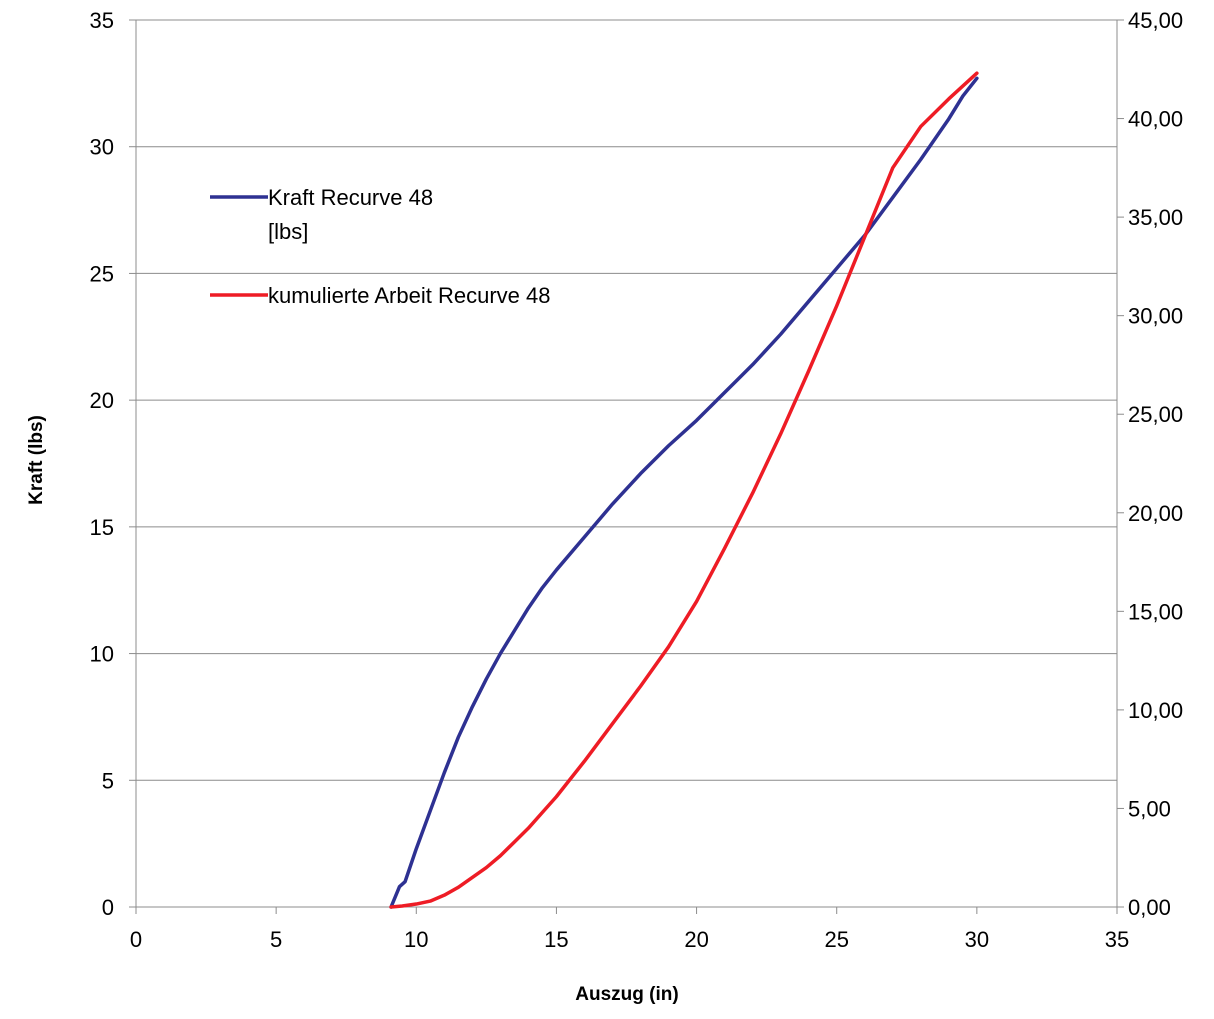 The width and height of the screenshot is (1214, 1019). I want to click on y2-tick-label: 5,00, so click(1149, 808).